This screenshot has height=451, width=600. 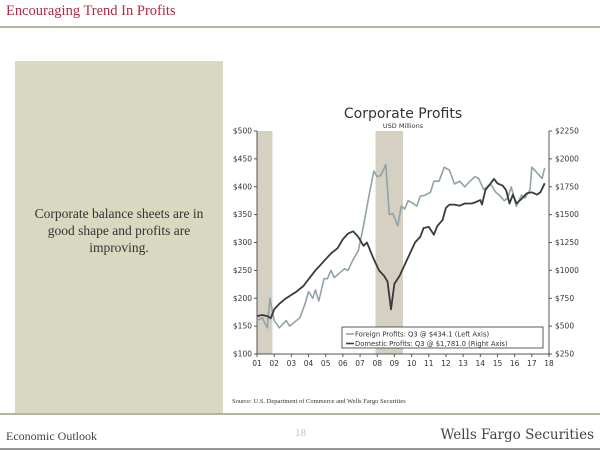 I want to click on legend-label: Foreign Profits: Q3 @ $434.1 (Left Axis), so click(x=422, y=335).